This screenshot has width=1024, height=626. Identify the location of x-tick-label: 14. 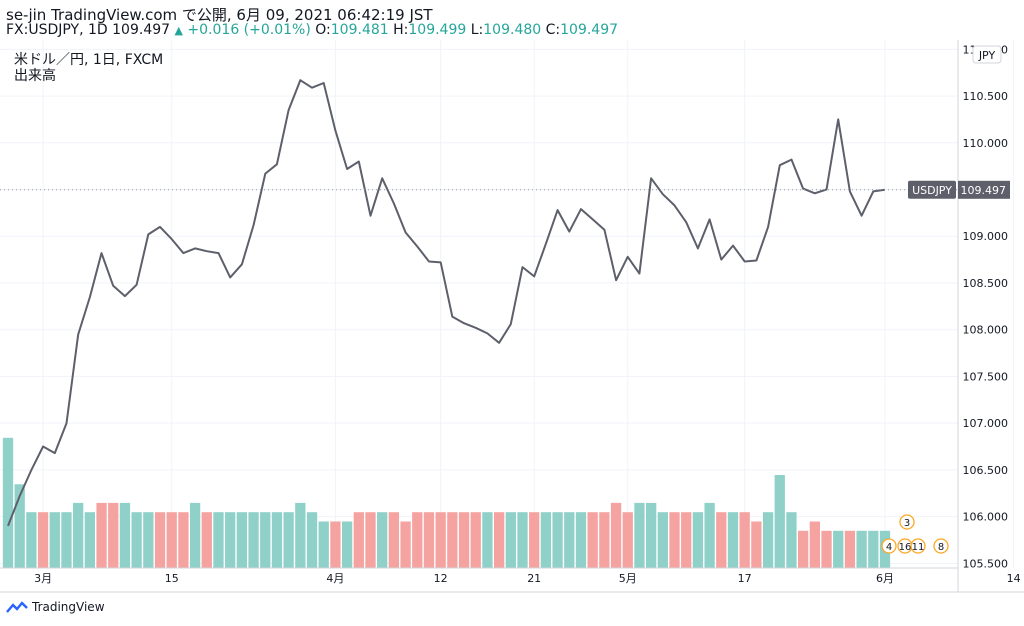
(1014, 578).